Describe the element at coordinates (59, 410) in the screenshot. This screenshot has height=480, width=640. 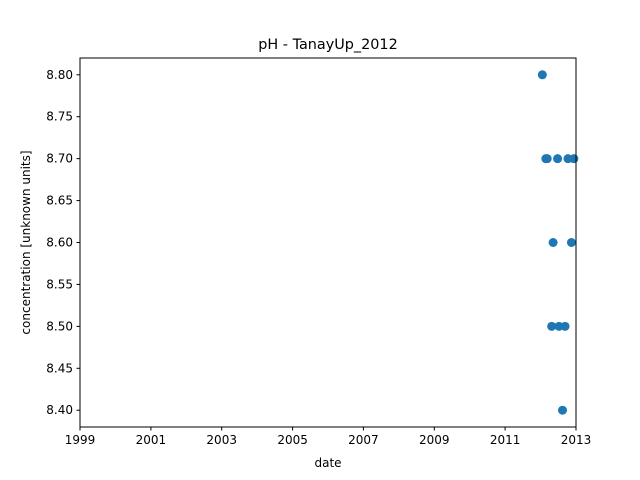
I see `y-tick-label: 8.40` at that location.